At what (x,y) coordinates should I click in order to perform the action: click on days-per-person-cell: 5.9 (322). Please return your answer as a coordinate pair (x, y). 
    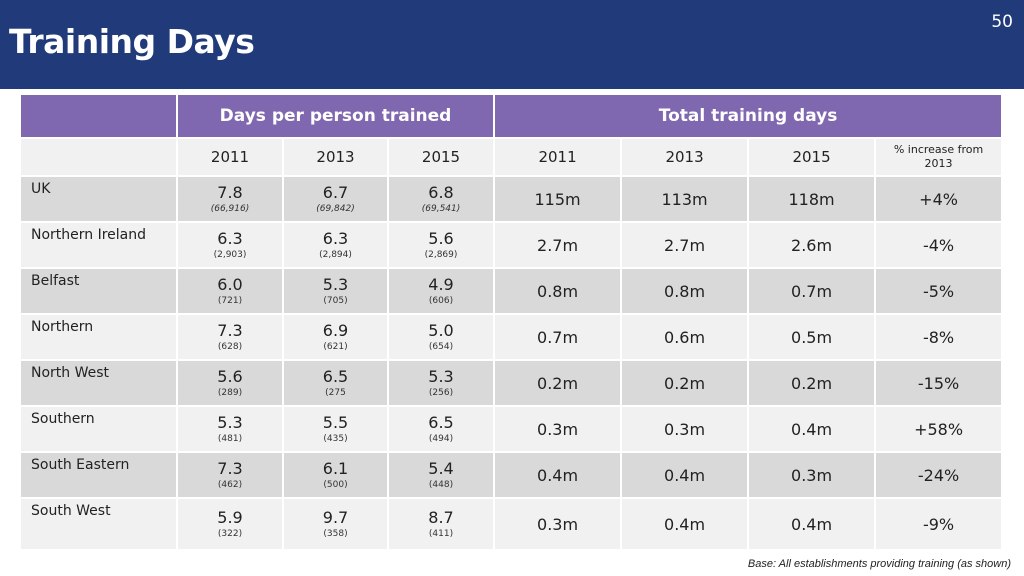
    Looking at the image, I should click on (231, 525).